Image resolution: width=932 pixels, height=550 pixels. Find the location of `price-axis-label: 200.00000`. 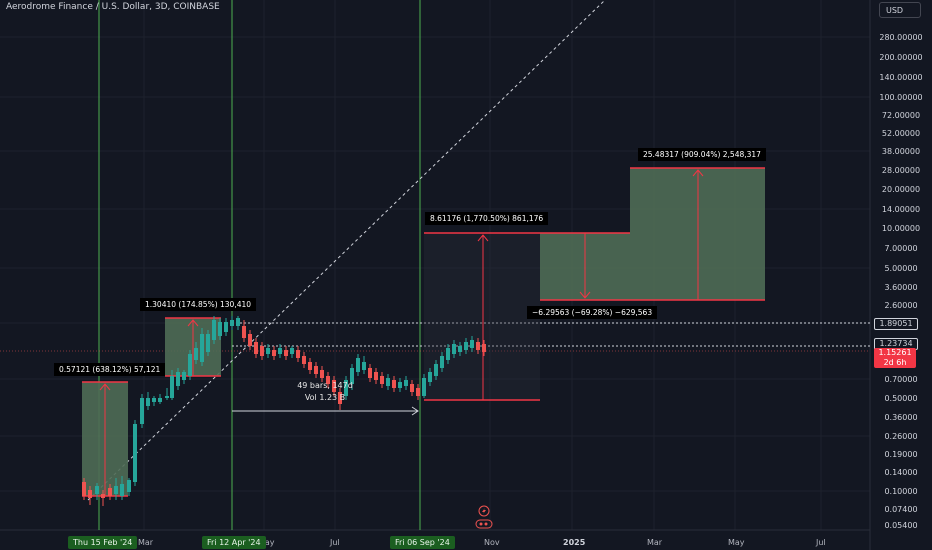

price-axis-label: 200.00000 is located at coordinates (901, 57).